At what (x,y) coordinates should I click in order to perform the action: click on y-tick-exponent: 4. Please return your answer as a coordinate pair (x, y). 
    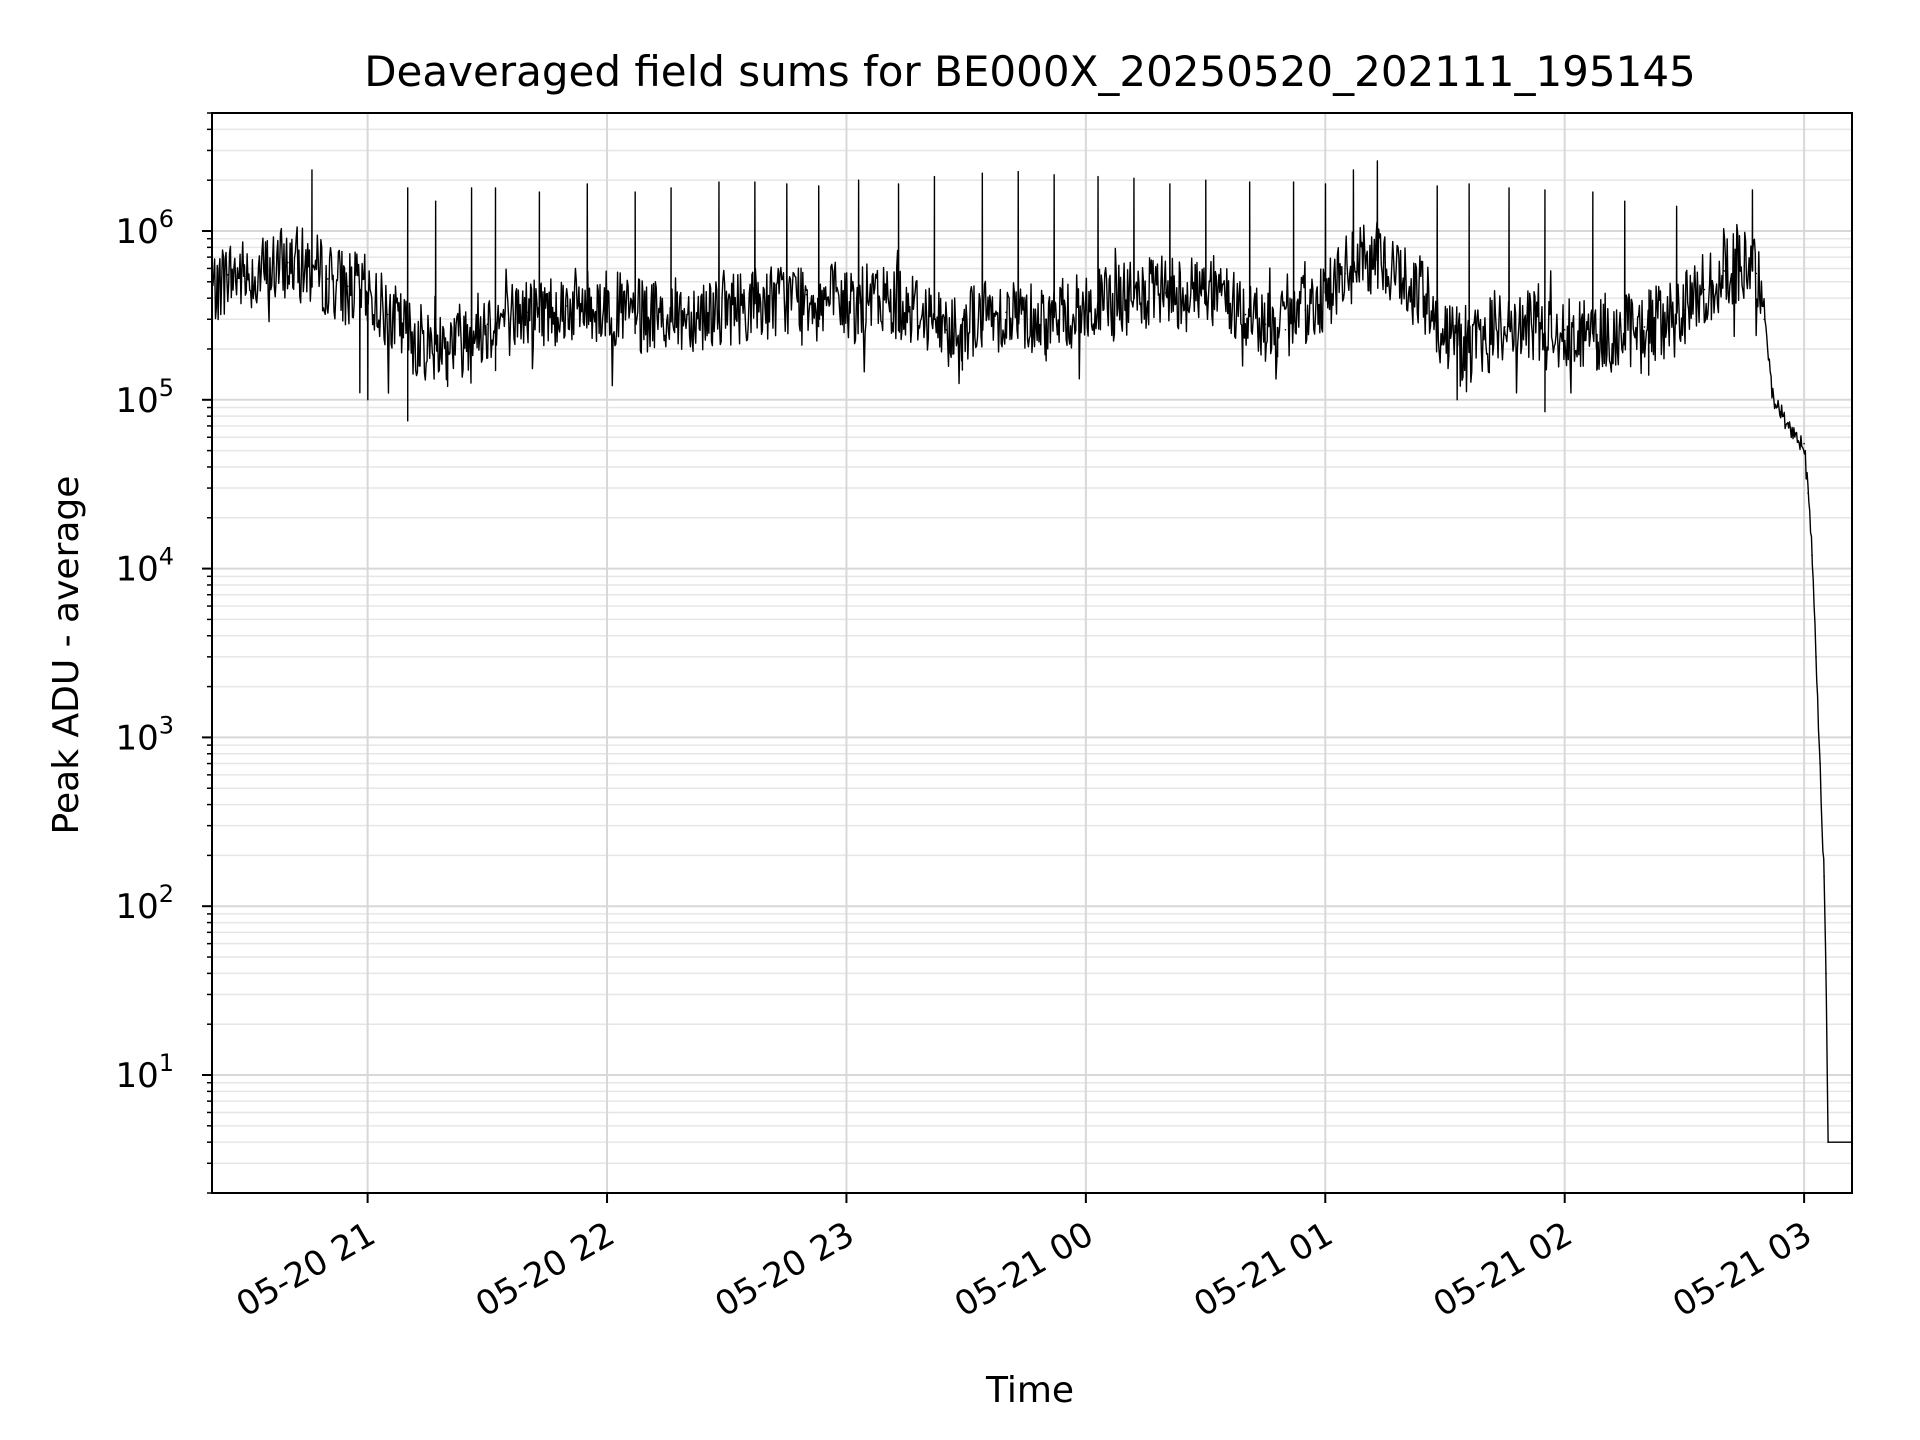
    Looking at the image, I should click on (166, 557).